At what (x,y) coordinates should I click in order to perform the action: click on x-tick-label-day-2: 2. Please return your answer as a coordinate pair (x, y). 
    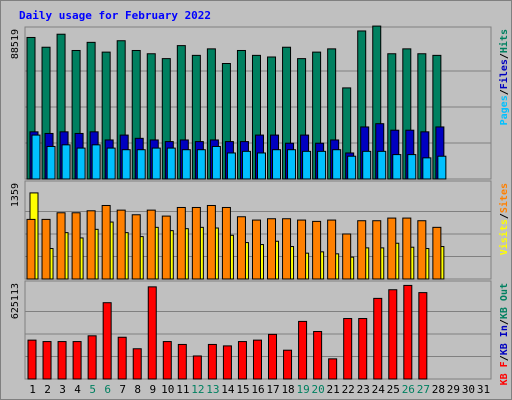
    Looking at the image, I should click on (47, 389).